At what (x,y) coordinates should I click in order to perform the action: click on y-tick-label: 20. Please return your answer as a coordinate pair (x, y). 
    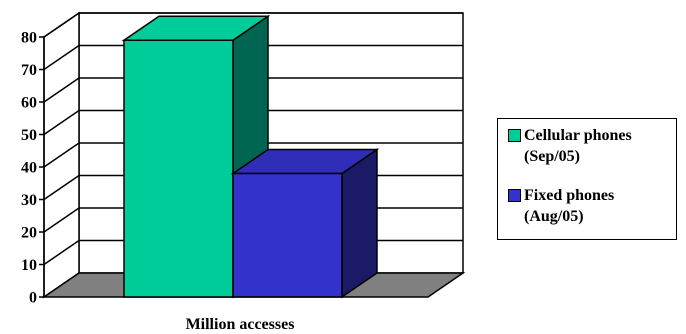
    Looking at the image, I should click on (29, 233).